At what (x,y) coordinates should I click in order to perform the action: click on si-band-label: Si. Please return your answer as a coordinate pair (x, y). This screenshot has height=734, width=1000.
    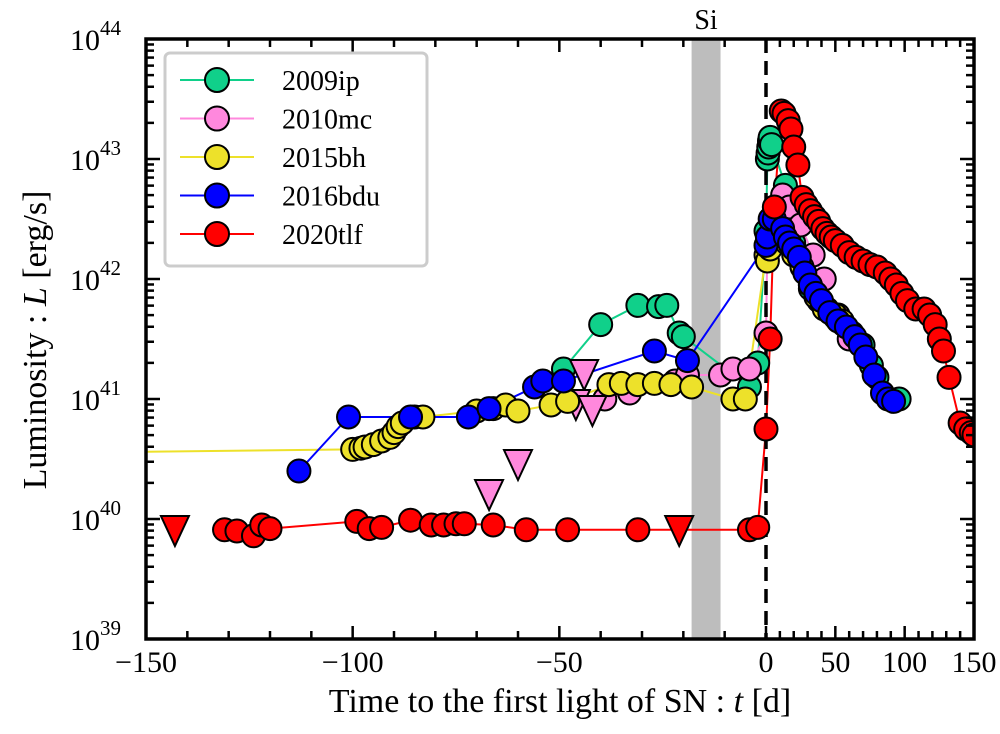
    Looking at the image, I should click on (706, 20).